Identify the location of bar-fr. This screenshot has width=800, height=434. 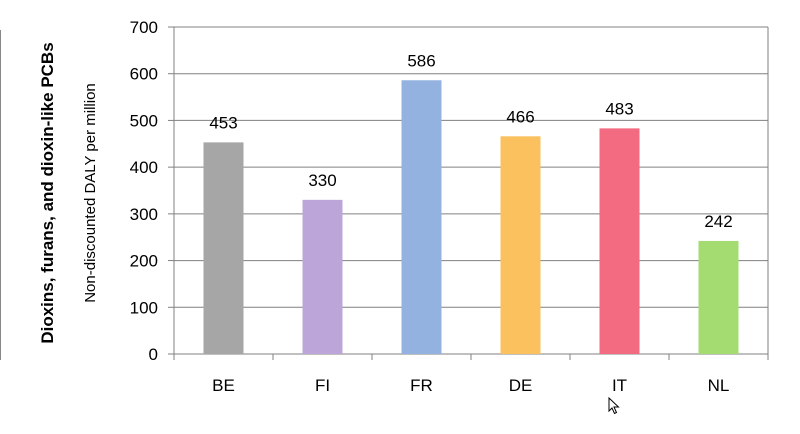
(421, 217).